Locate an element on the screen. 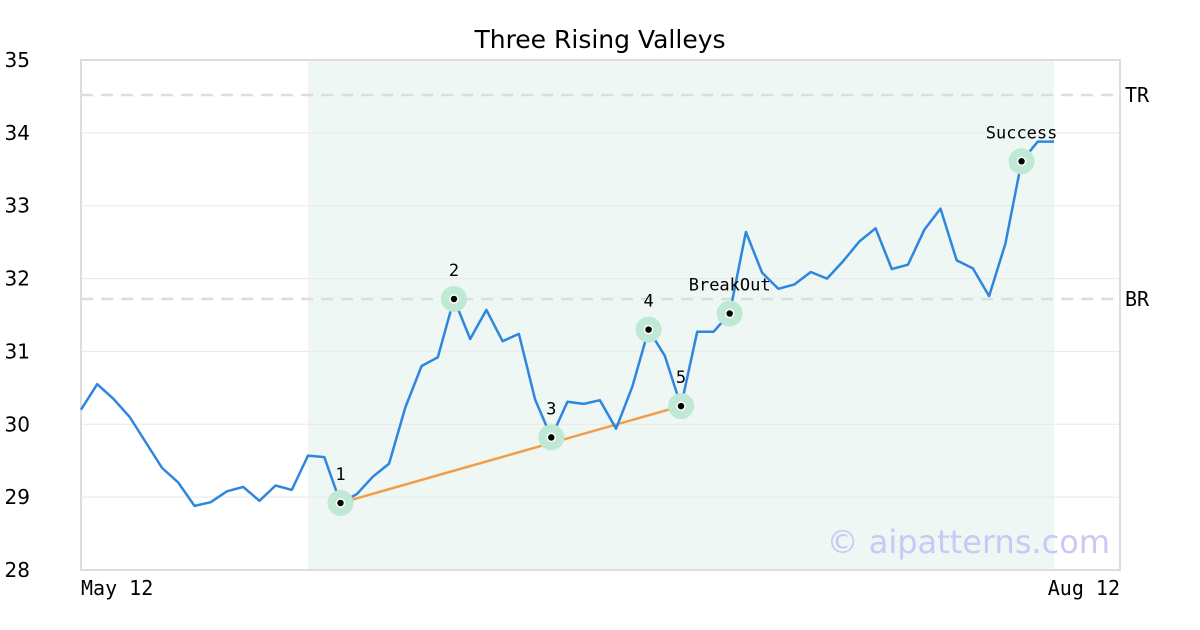  point-dot-breakout is located at coordinates (729, 313).